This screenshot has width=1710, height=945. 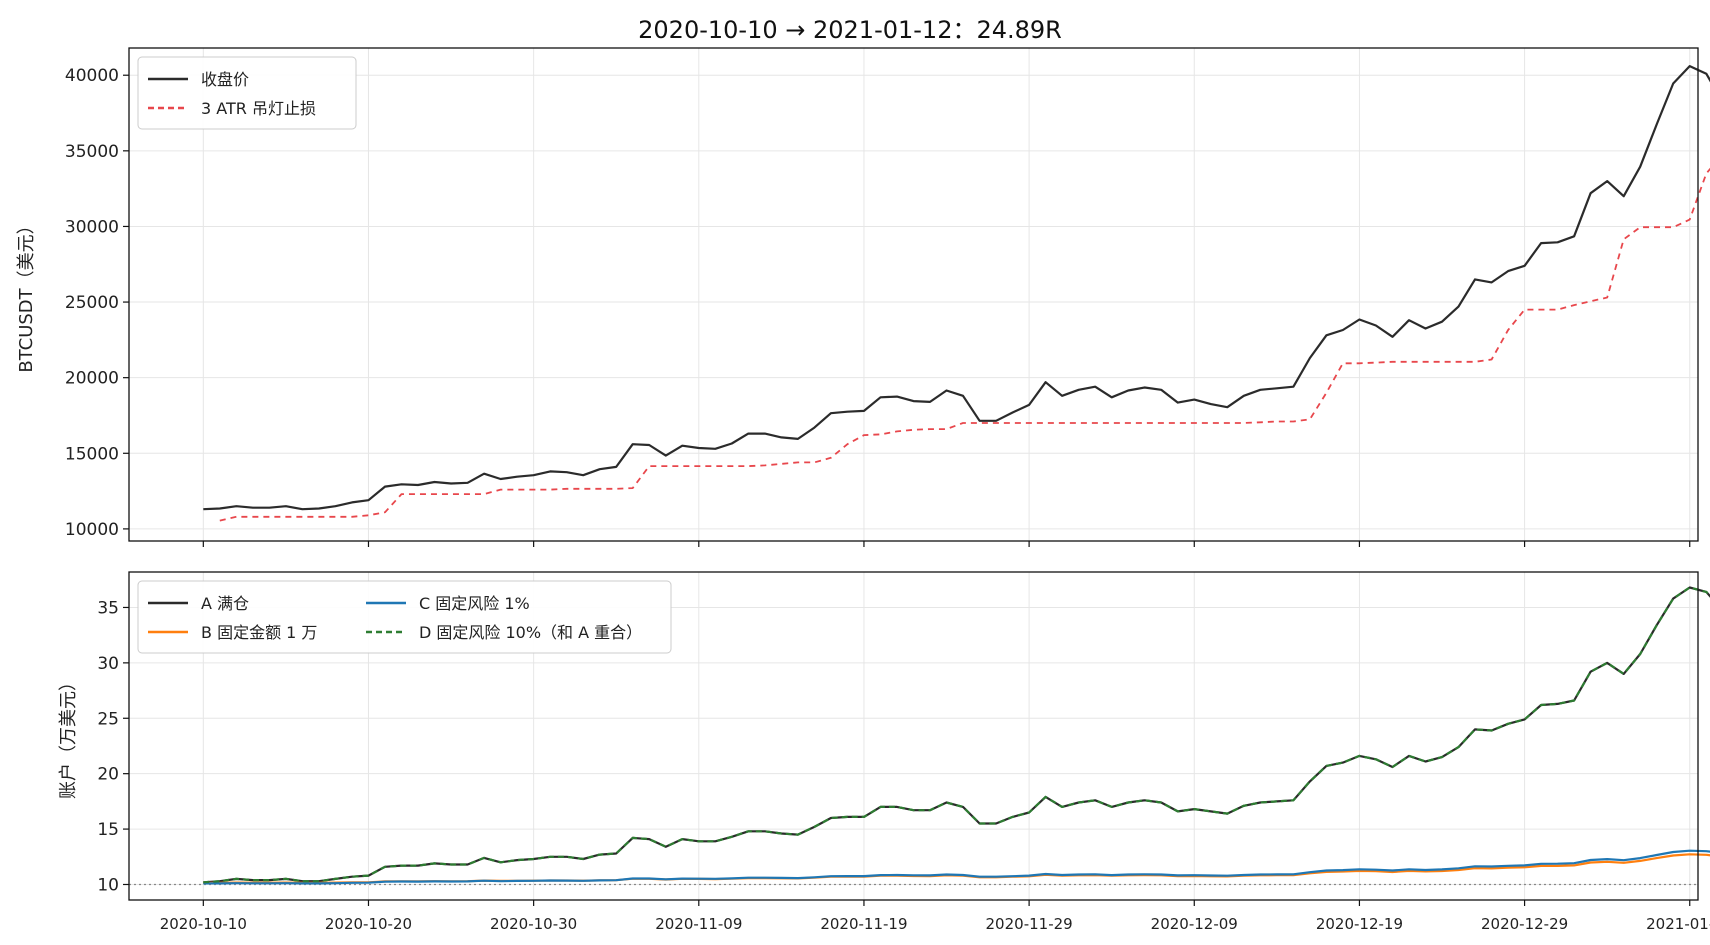 I want to click on x-tick-label: 2020-11-29, so click(x=1029, y=924).